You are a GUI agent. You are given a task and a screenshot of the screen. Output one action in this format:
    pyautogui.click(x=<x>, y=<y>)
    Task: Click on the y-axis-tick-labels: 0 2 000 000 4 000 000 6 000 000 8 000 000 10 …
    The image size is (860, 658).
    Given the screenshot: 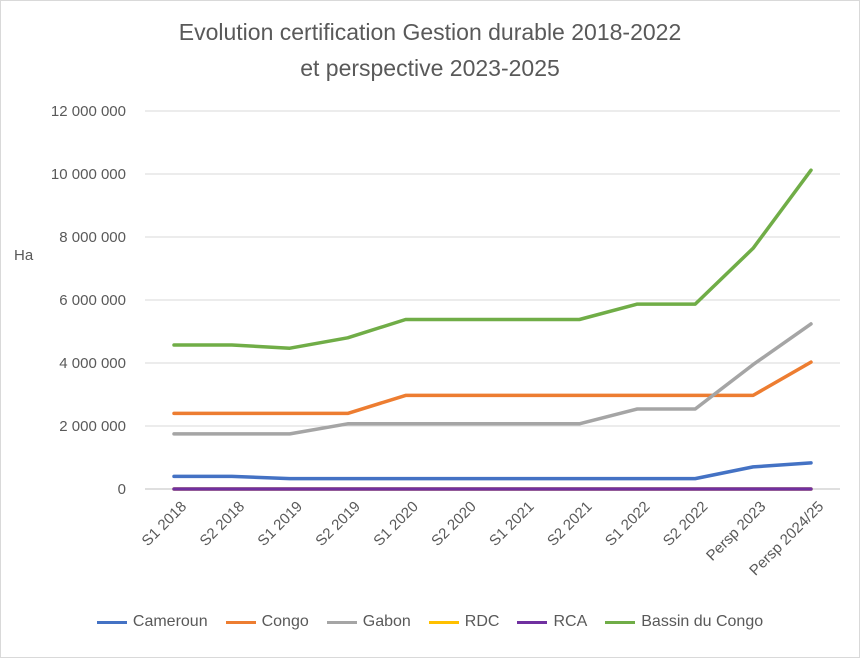 What is the action you would take?
    pyautogui.click(x=88, y=300)
    